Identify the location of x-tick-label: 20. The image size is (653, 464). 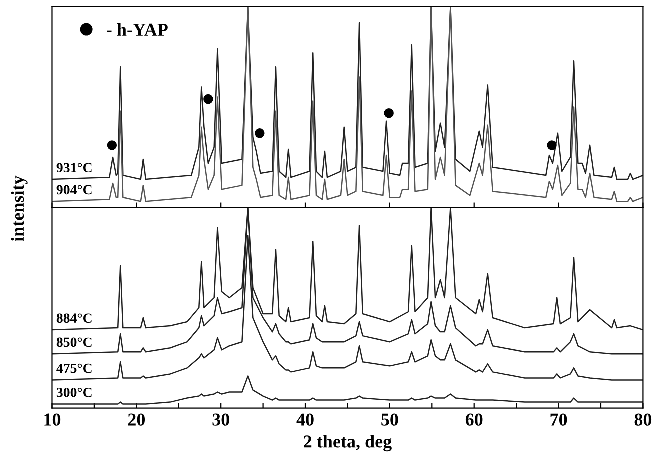
(137, 420).